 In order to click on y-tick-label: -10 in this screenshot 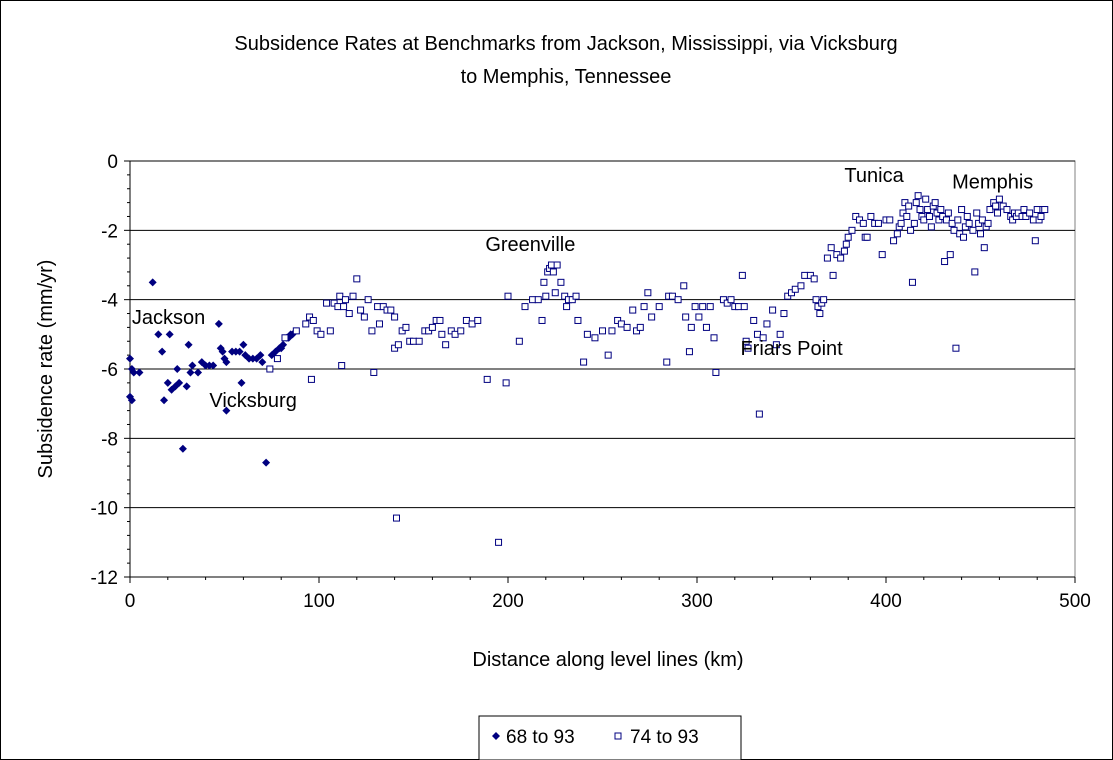, I will do `click(104, 509)`.